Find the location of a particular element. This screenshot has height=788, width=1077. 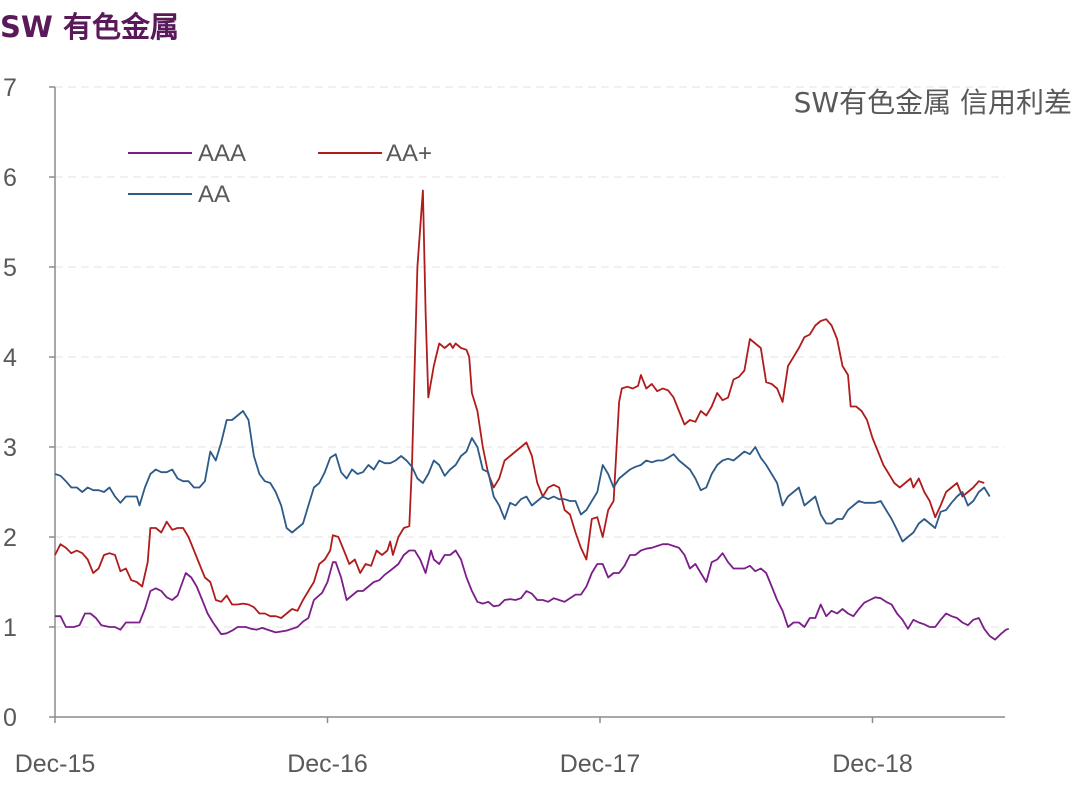

chart-title: SW有色金属 信用利差 is located at coordinates (933, 102).